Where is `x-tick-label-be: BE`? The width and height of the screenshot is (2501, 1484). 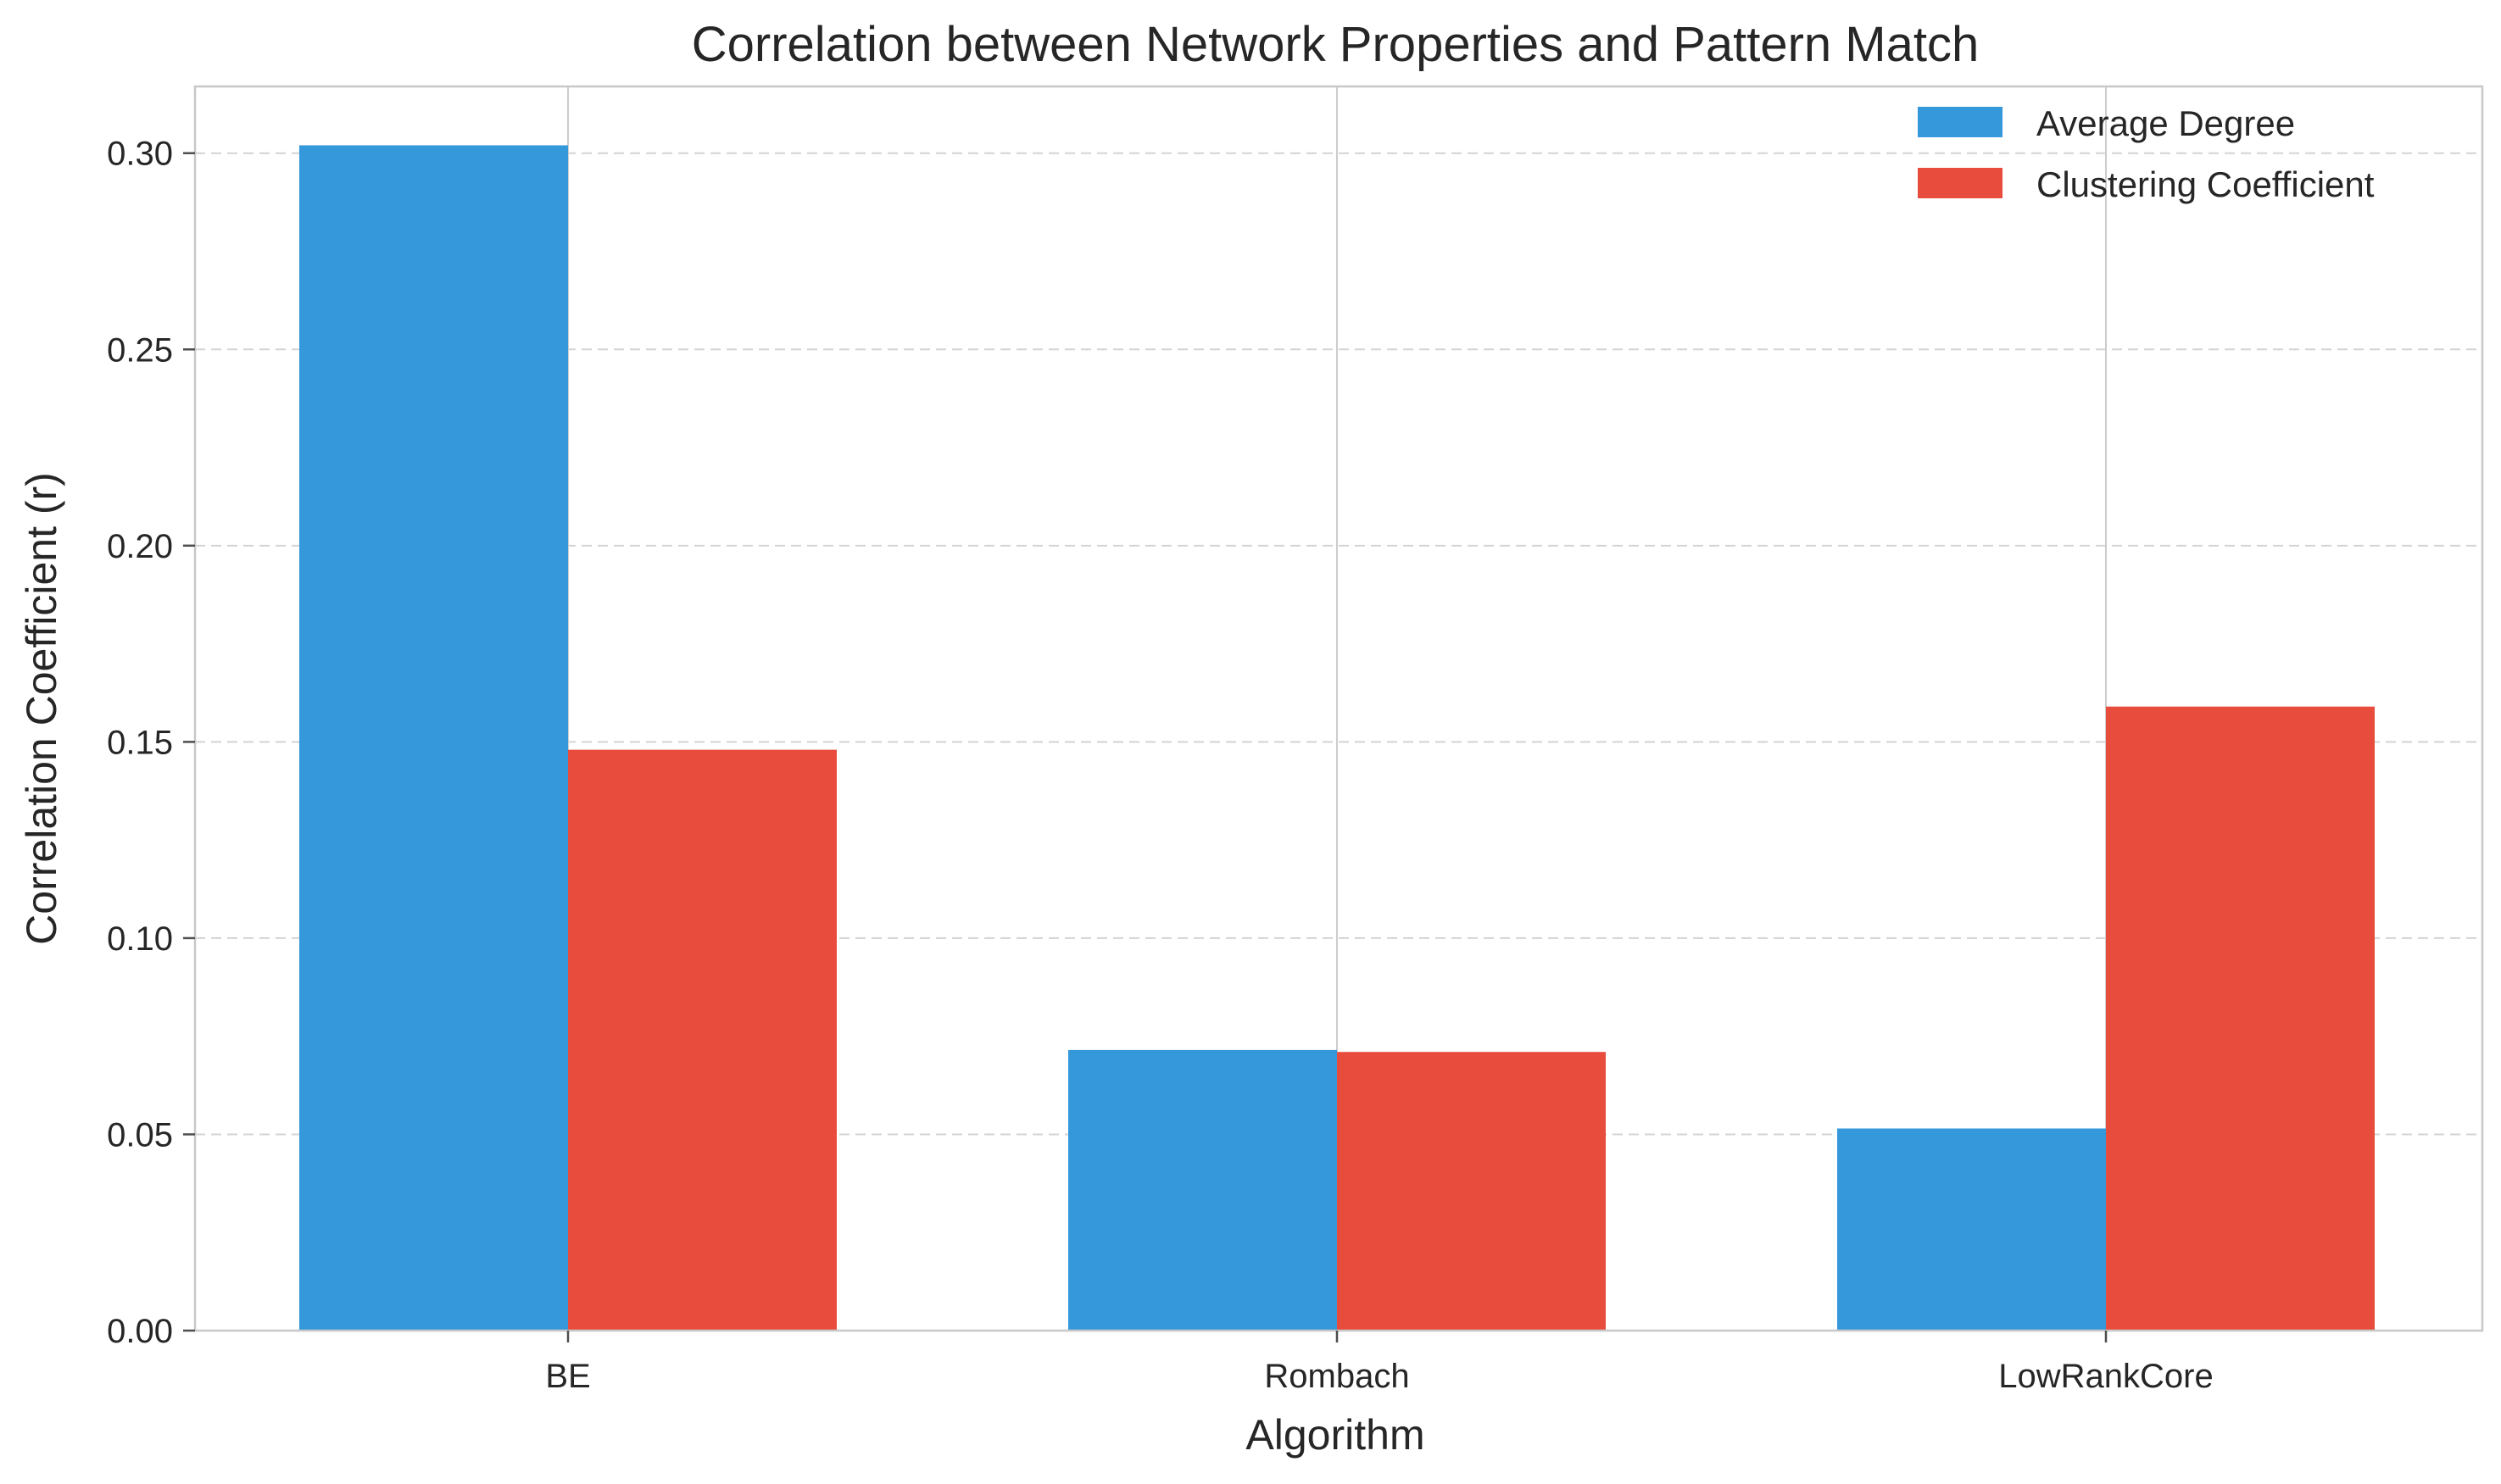
x-tick-label-be: BE is located at coordinates (567, 1377).